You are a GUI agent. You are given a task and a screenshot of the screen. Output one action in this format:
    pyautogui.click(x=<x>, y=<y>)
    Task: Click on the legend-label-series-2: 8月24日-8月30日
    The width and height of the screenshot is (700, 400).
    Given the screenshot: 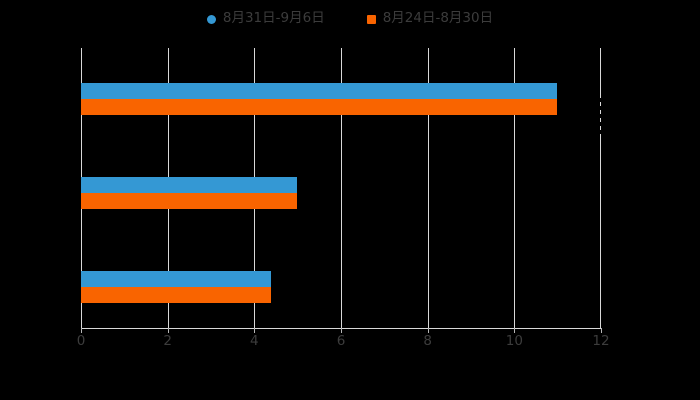 What is the action you would take?
    pyautogui.click(x=438, y=18)
    